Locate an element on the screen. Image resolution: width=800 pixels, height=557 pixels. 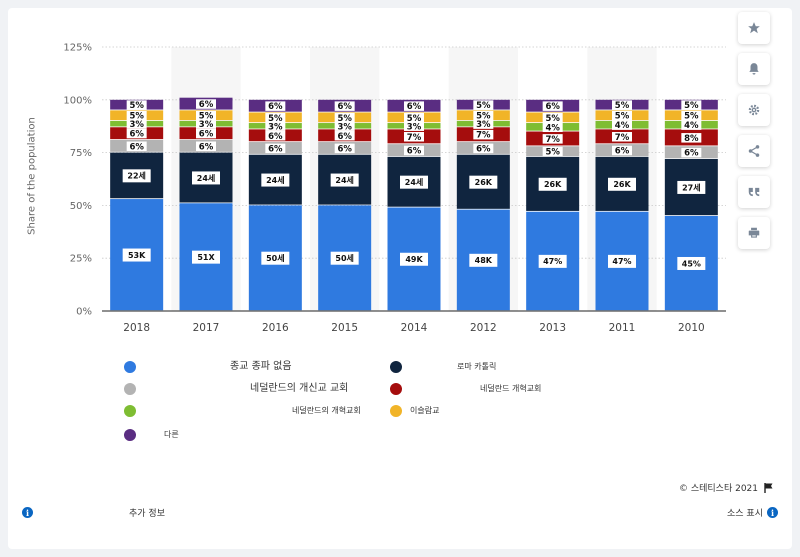
print-icon is located at coordinates (754, 233).